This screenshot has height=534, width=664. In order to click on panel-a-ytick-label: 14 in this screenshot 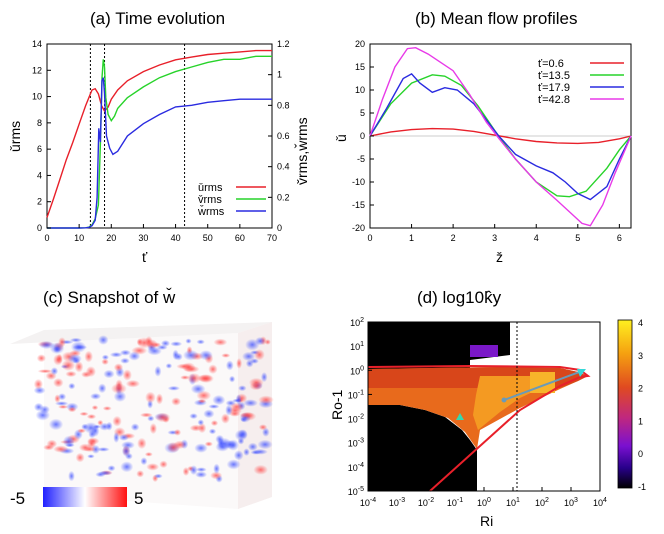, I will do `click(37, 44)`.